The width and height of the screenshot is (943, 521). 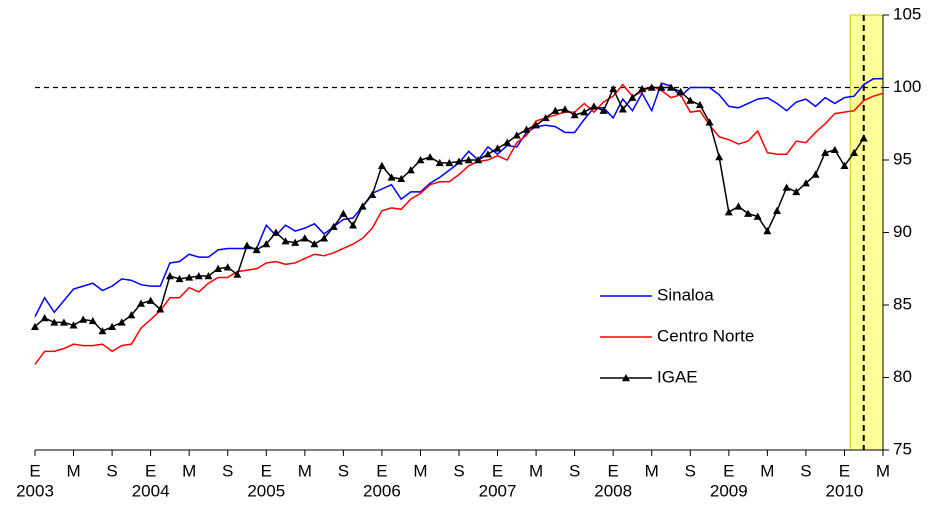 What do you see at coordinates (729, 490) in the screenshot?
I see `x-year-label: 2009` at bounding box center [729, 490].